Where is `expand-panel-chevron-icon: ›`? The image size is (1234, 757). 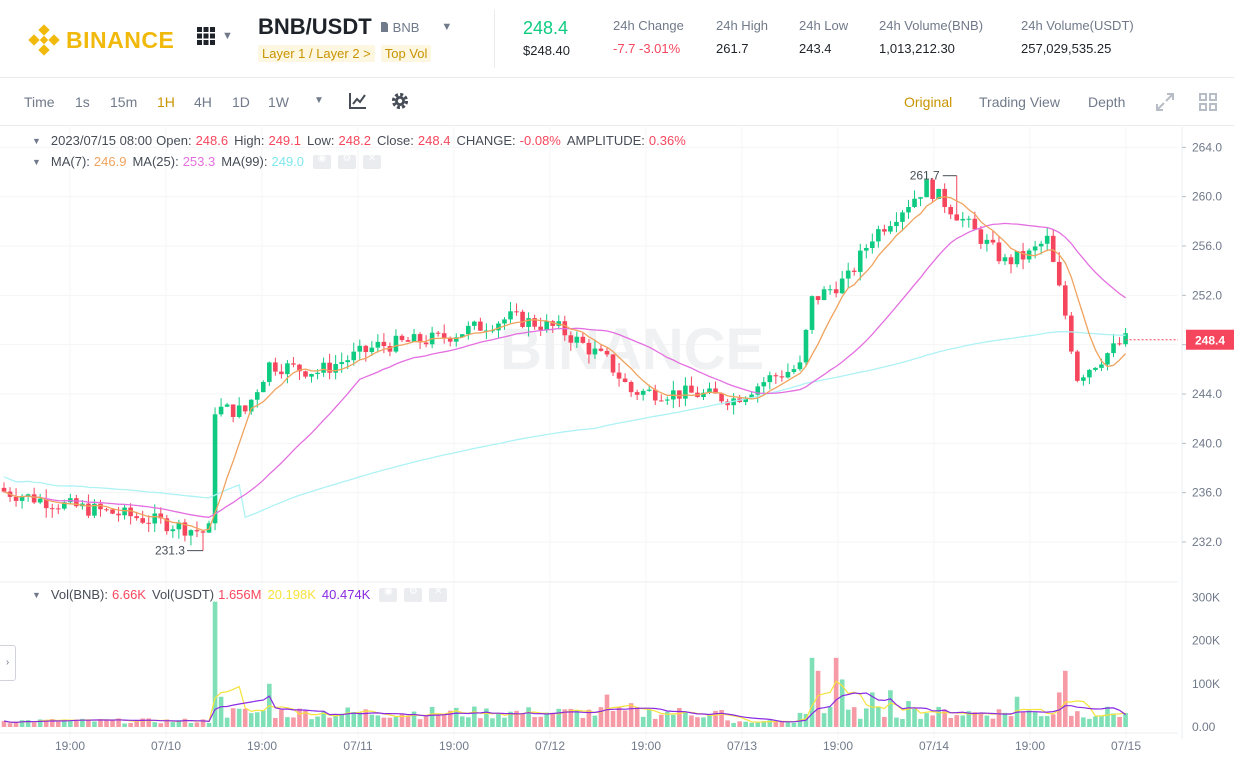
expand-panel-chevron-icon: › is located at coordinates (8, 663).